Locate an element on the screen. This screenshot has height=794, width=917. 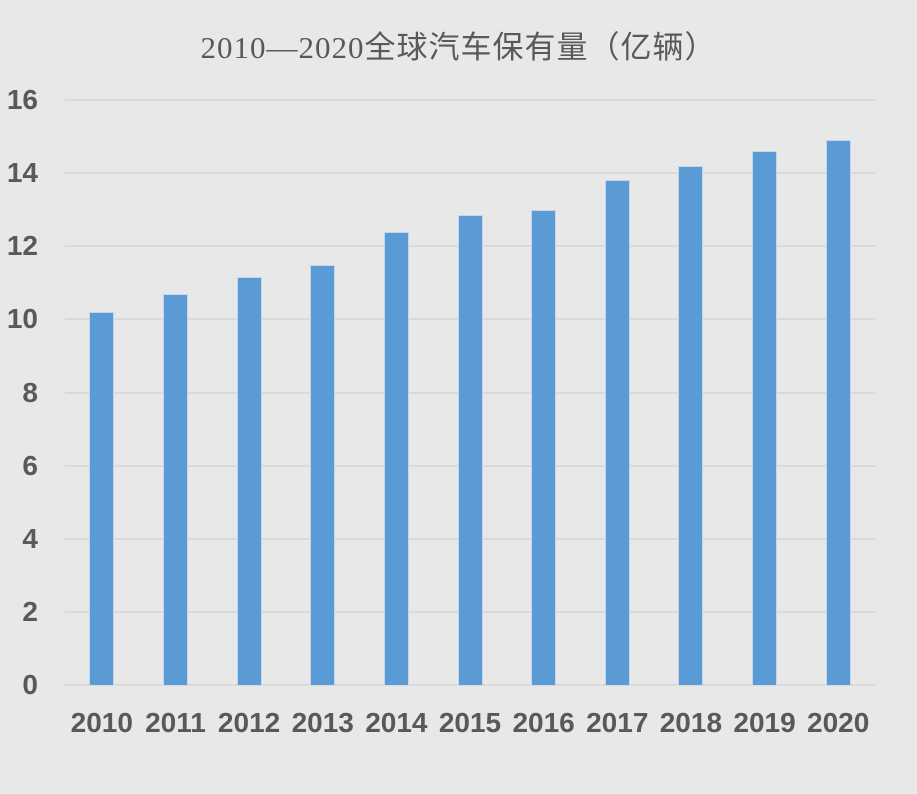
y-tick-label-2: 2 is located at coordinates (30, 611).